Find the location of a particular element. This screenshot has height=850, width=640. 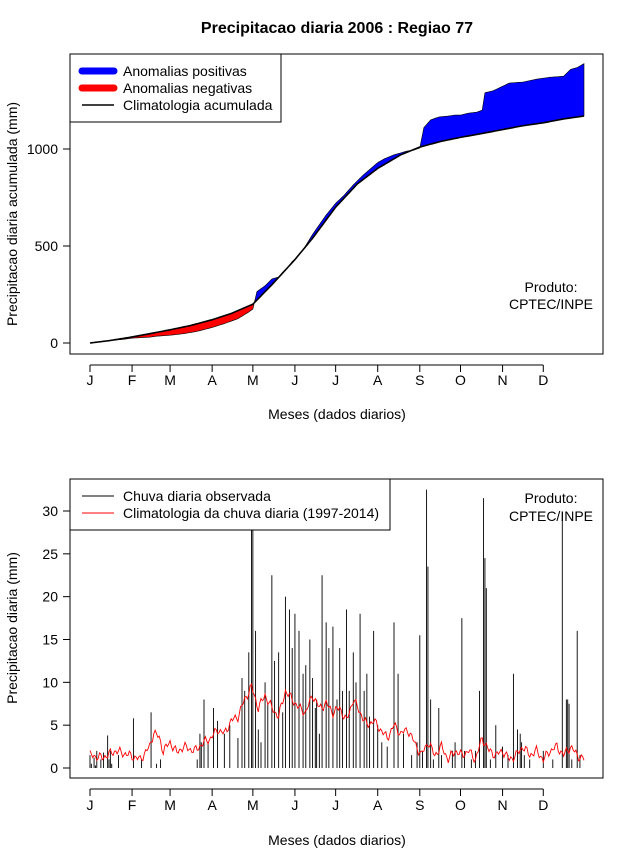

y-tick-label-top: 0 is located at coordinates (54, 343).